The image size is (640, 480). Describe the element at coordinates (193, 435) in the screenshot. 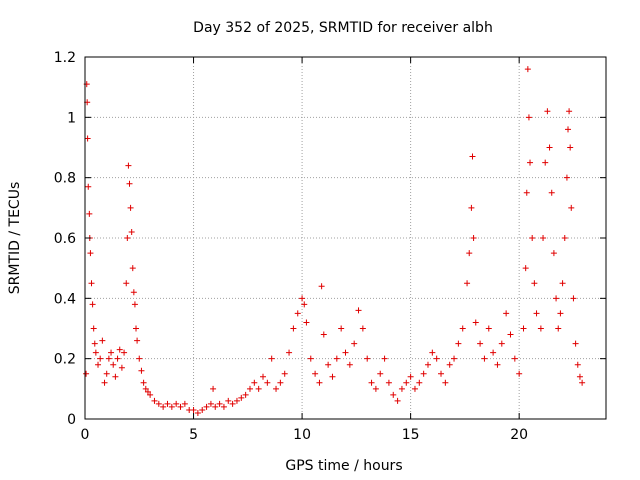

I see `x-tick-label: 5` at that location.